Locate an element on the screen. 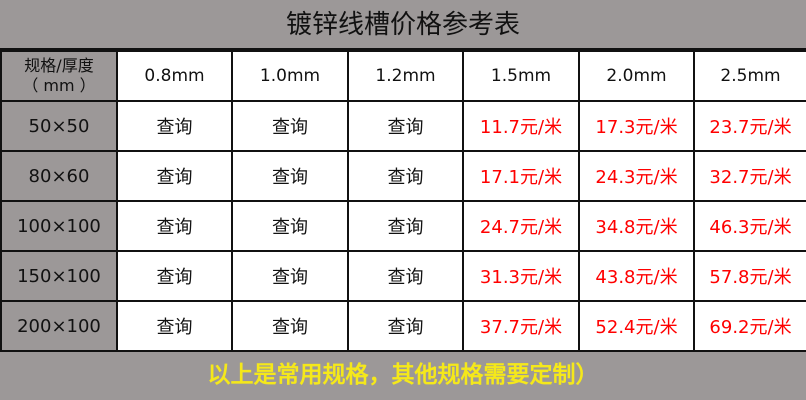 This screenshot has height=400, width=806. price-cell: 31.3元/米 is located at coordinates (521, 276).